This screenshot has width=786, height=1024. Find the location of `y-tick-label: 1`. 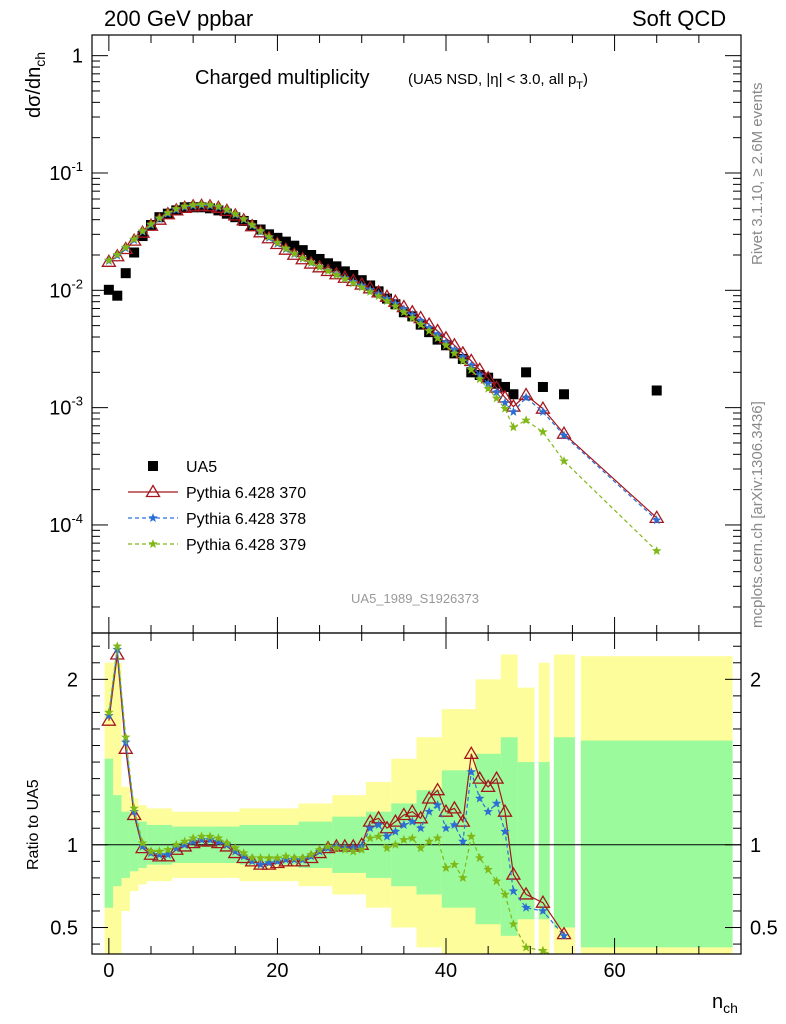

y-tick-label: 1 is located at coordinates (77, 57).